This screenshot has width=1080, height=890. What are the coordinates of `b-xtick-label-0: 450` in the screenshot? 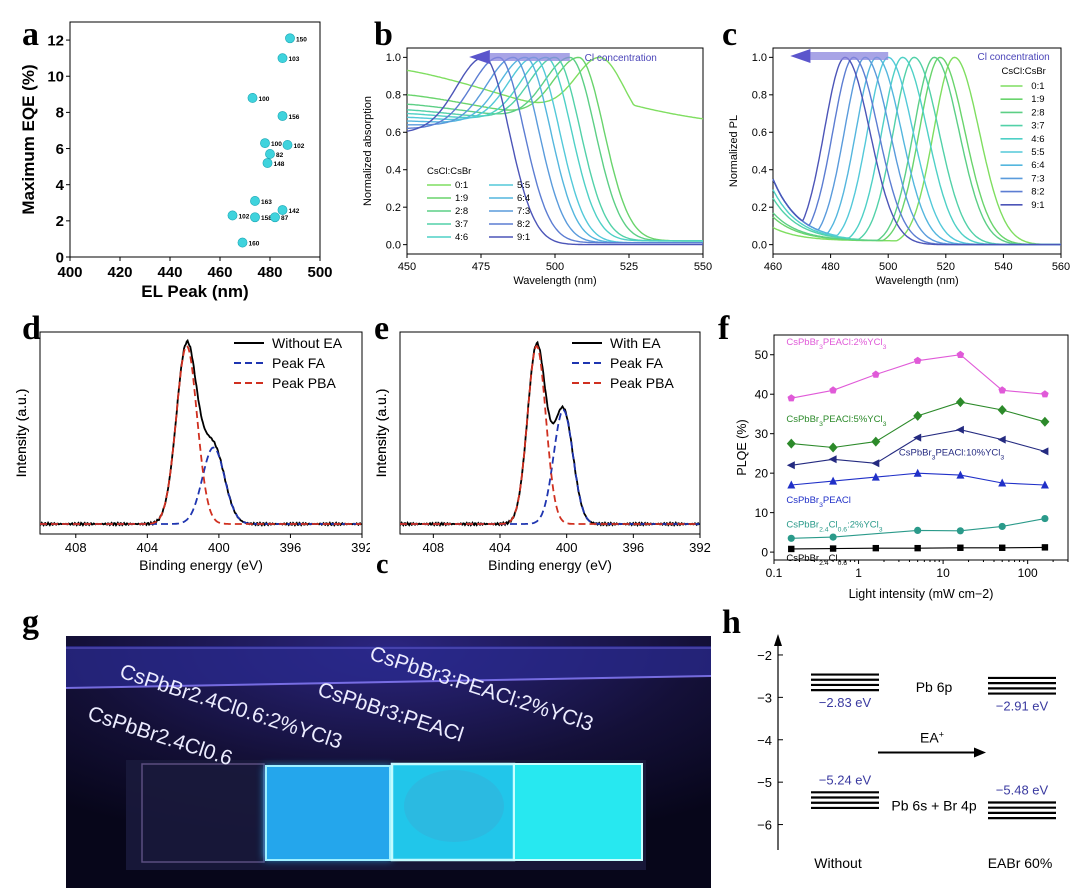 It's located at (407, 267).